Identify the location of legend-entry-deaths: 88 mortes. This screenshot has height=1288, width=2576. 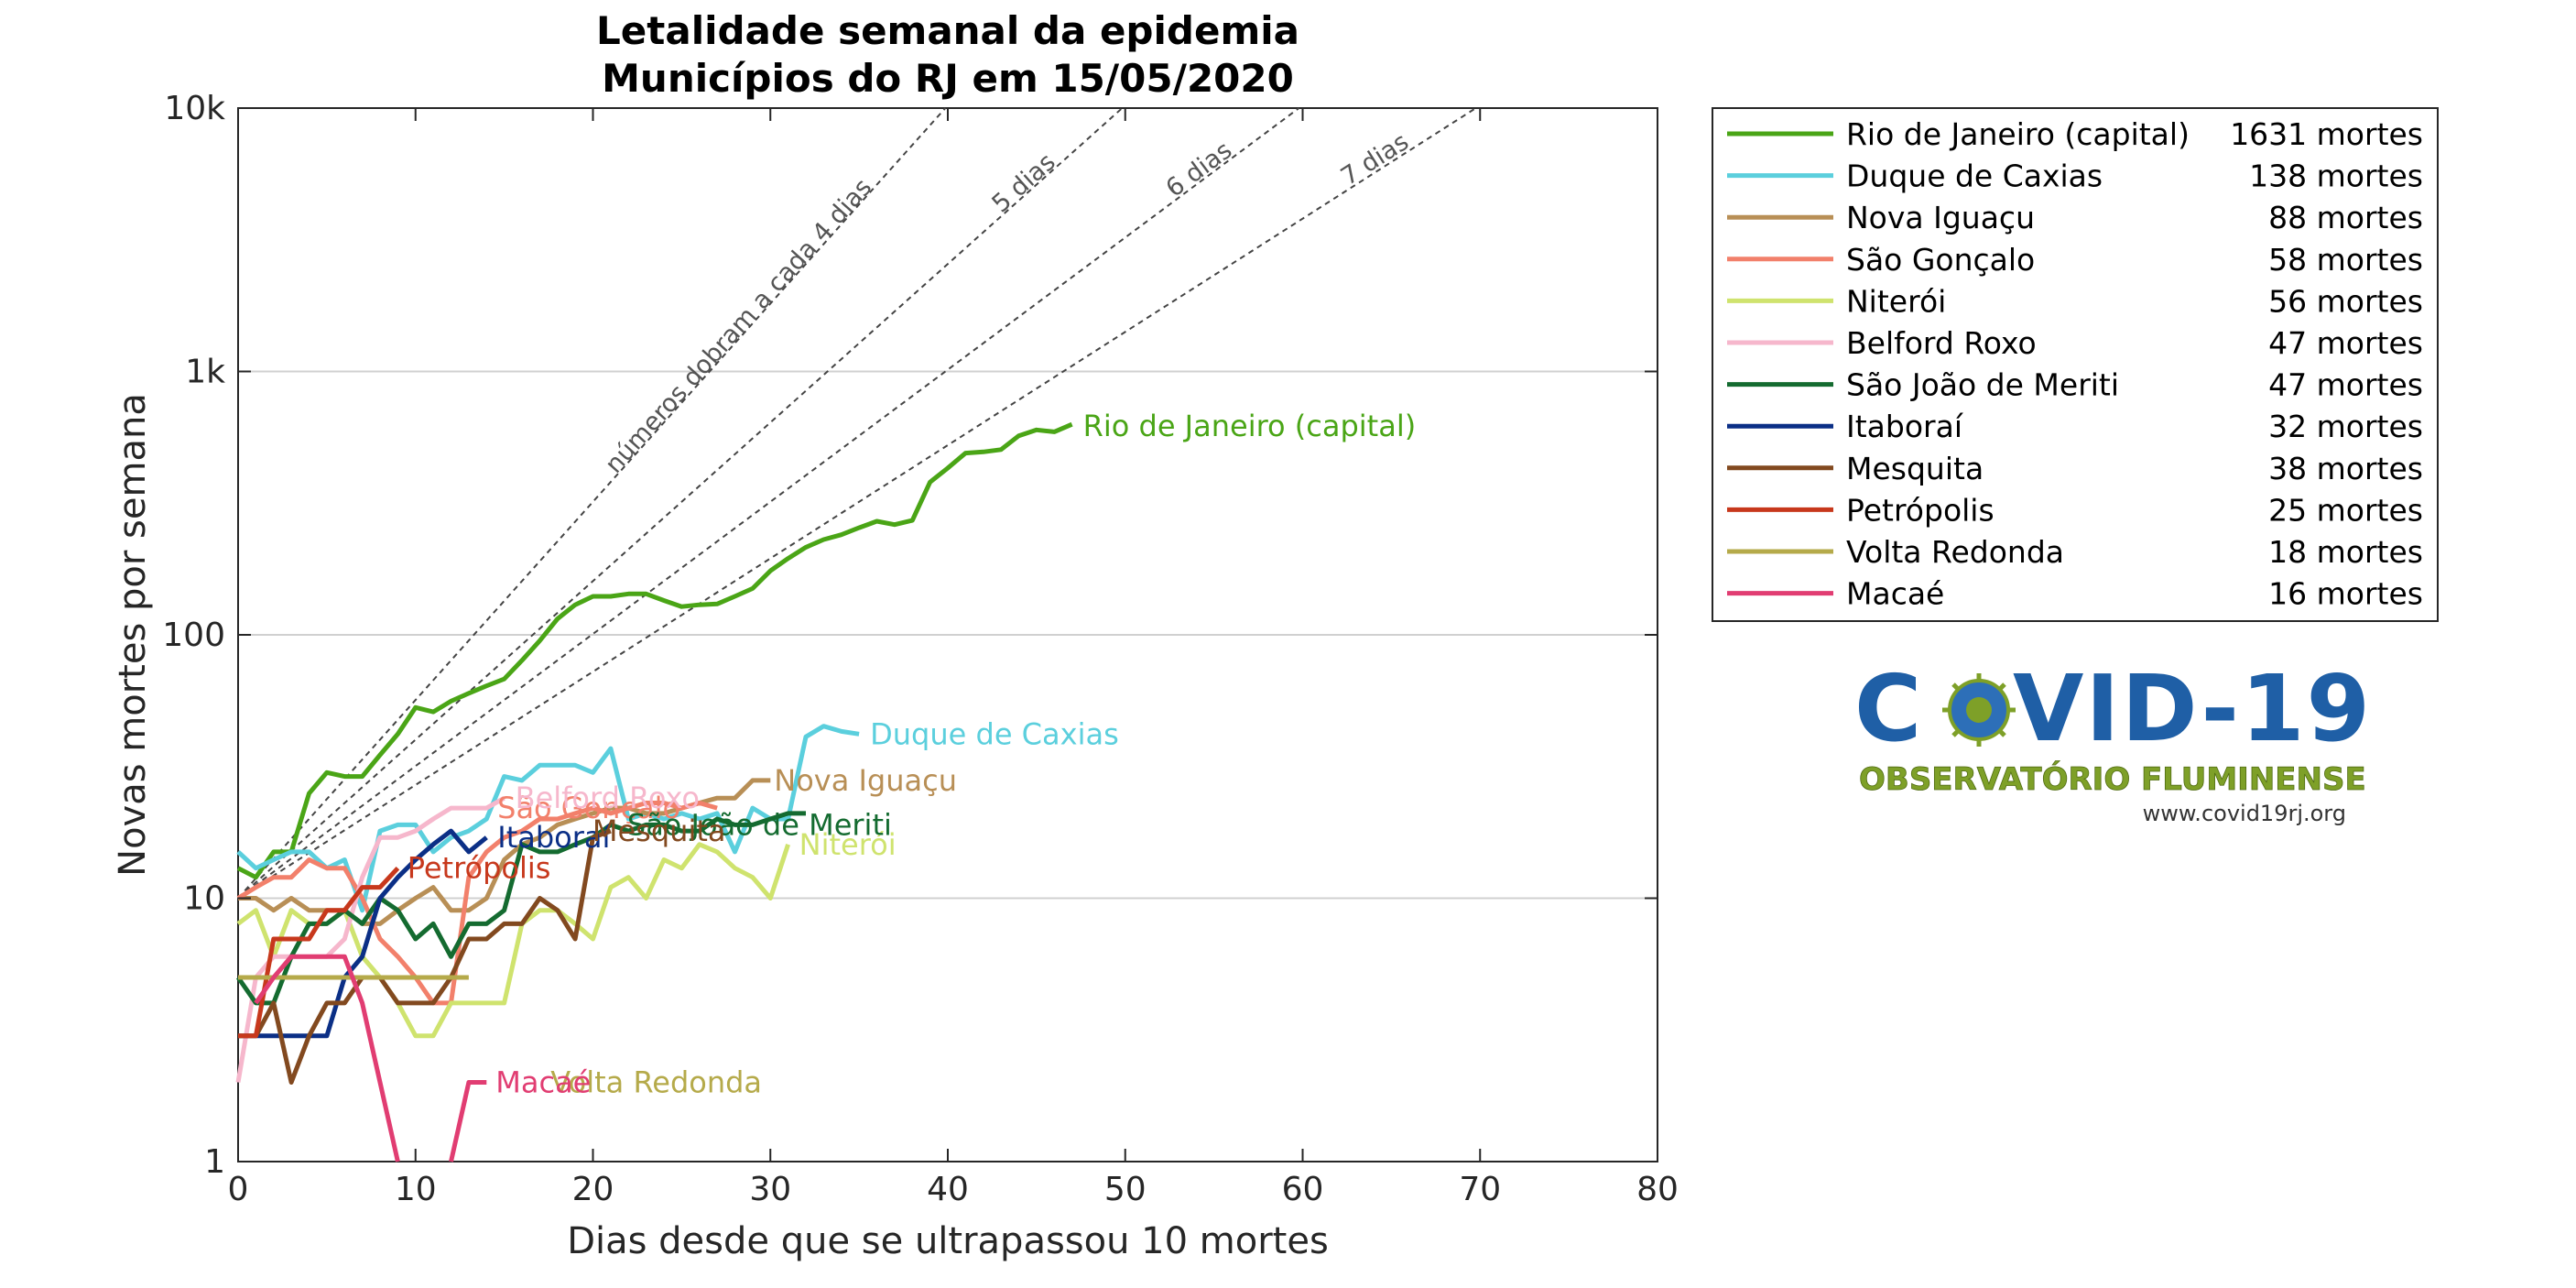
(2345, 218).